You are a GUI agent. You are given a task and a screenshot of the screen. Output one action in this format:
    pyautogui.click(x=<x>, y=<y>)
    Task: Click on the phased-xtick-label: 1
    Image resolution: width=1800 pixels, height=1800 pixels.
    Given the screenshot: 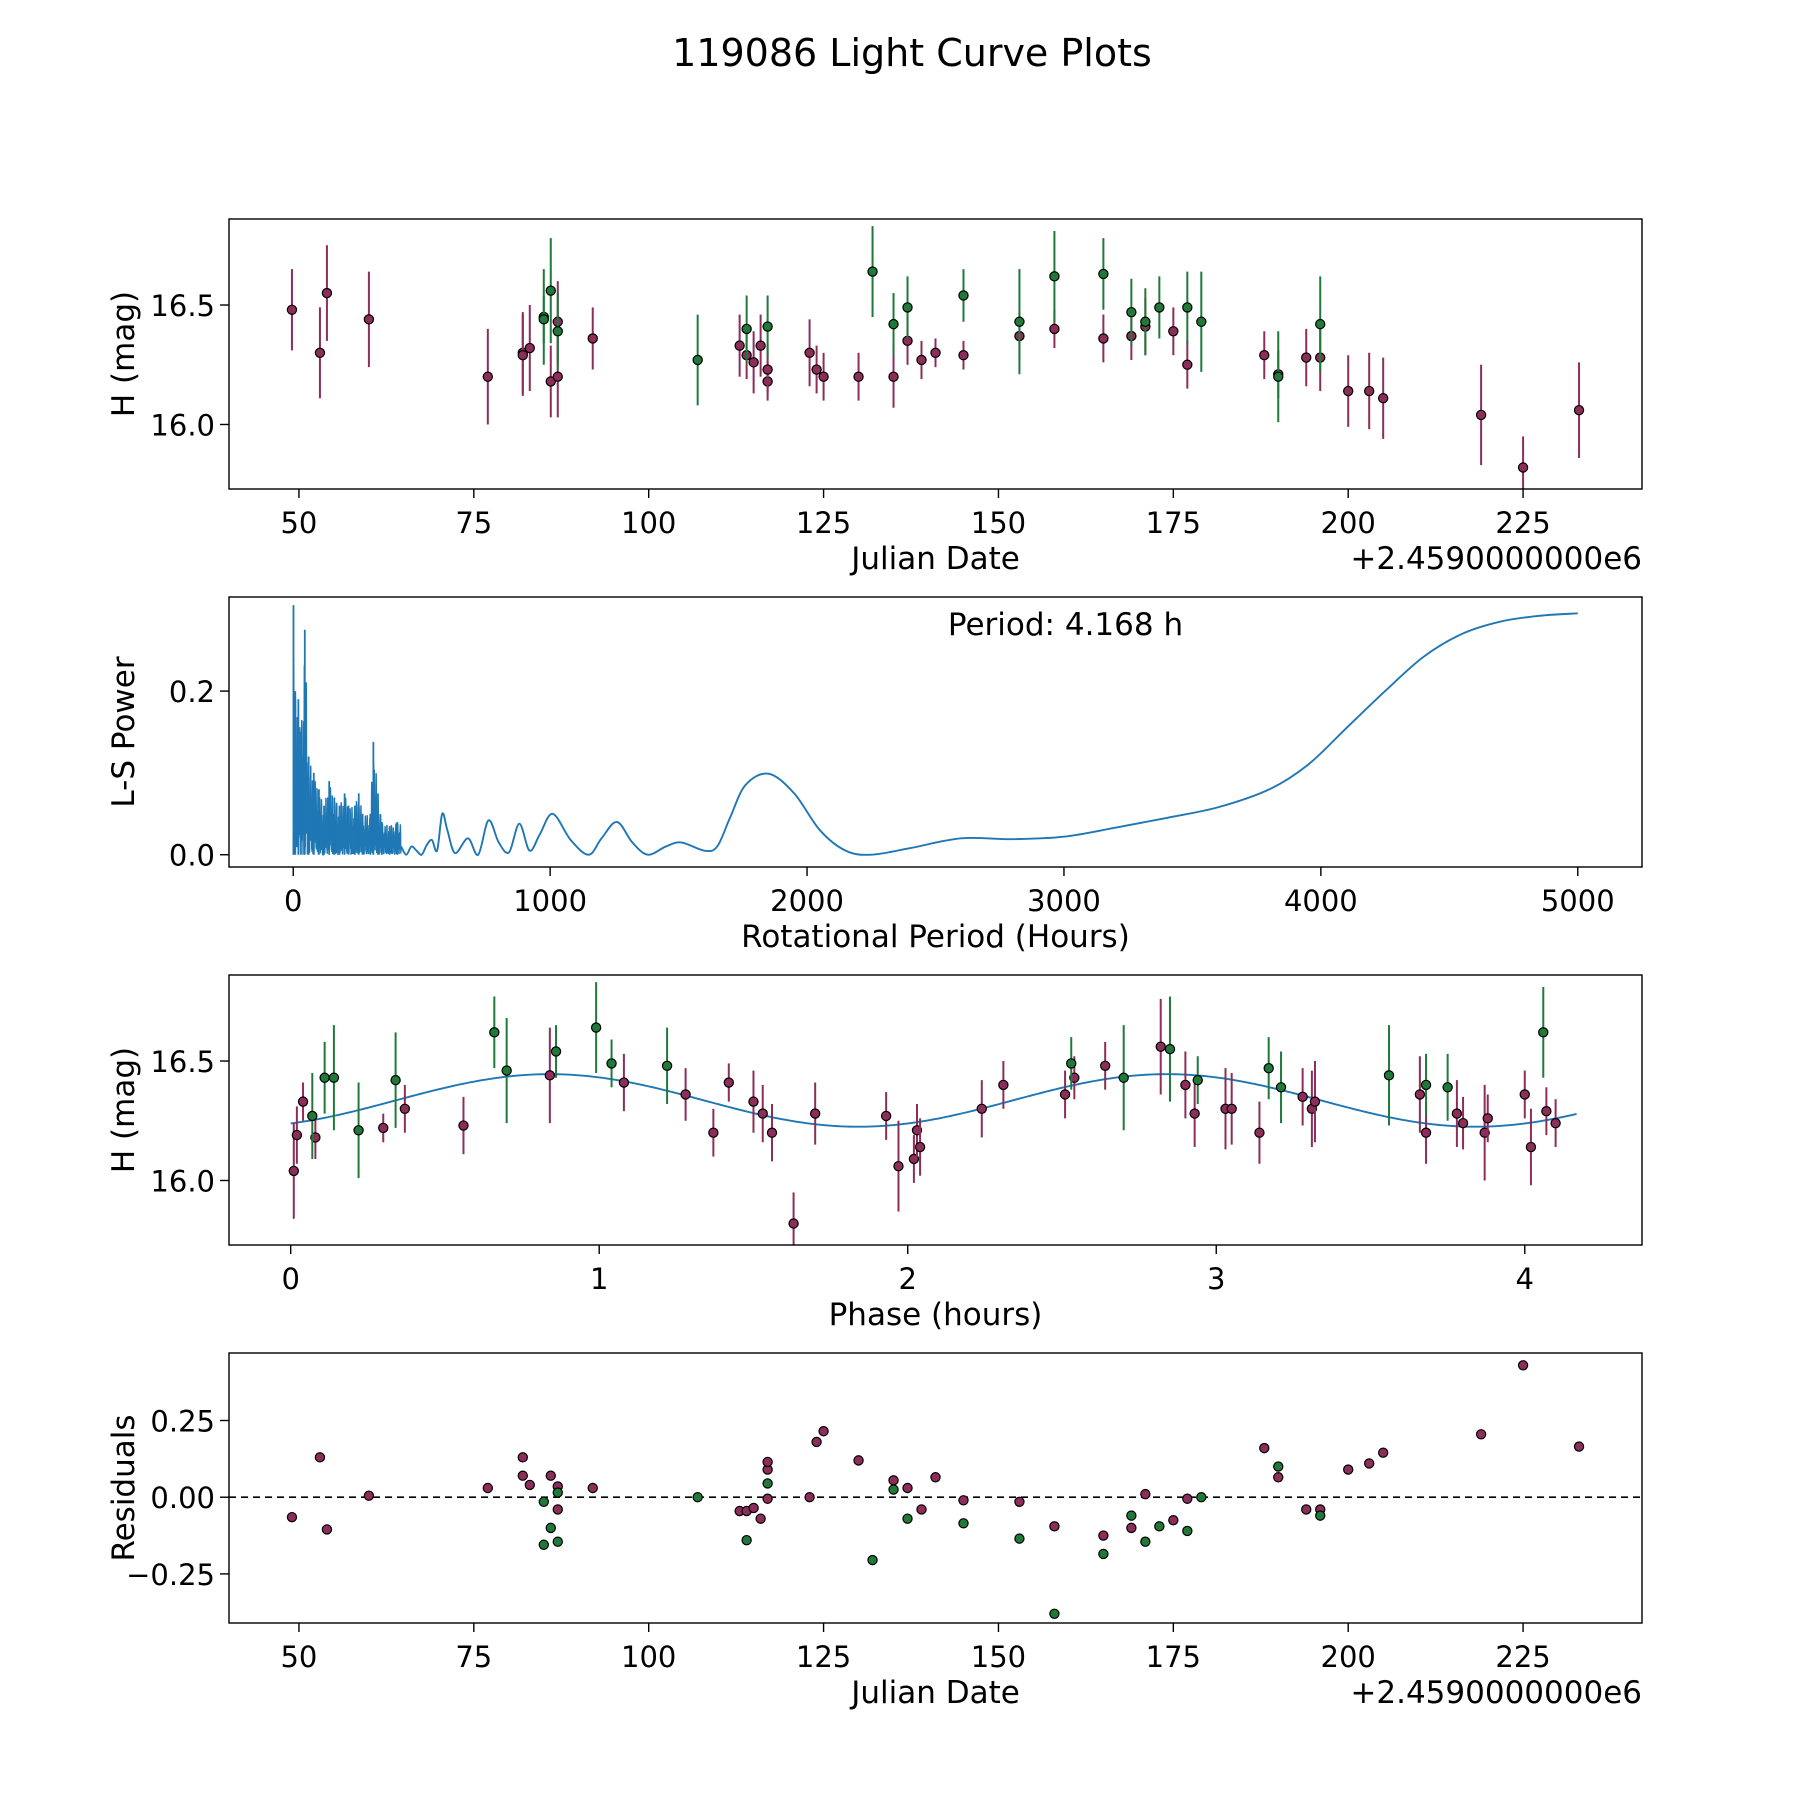 What is the action you would take?
    pyautogui.click(x=599, y=1279)
    